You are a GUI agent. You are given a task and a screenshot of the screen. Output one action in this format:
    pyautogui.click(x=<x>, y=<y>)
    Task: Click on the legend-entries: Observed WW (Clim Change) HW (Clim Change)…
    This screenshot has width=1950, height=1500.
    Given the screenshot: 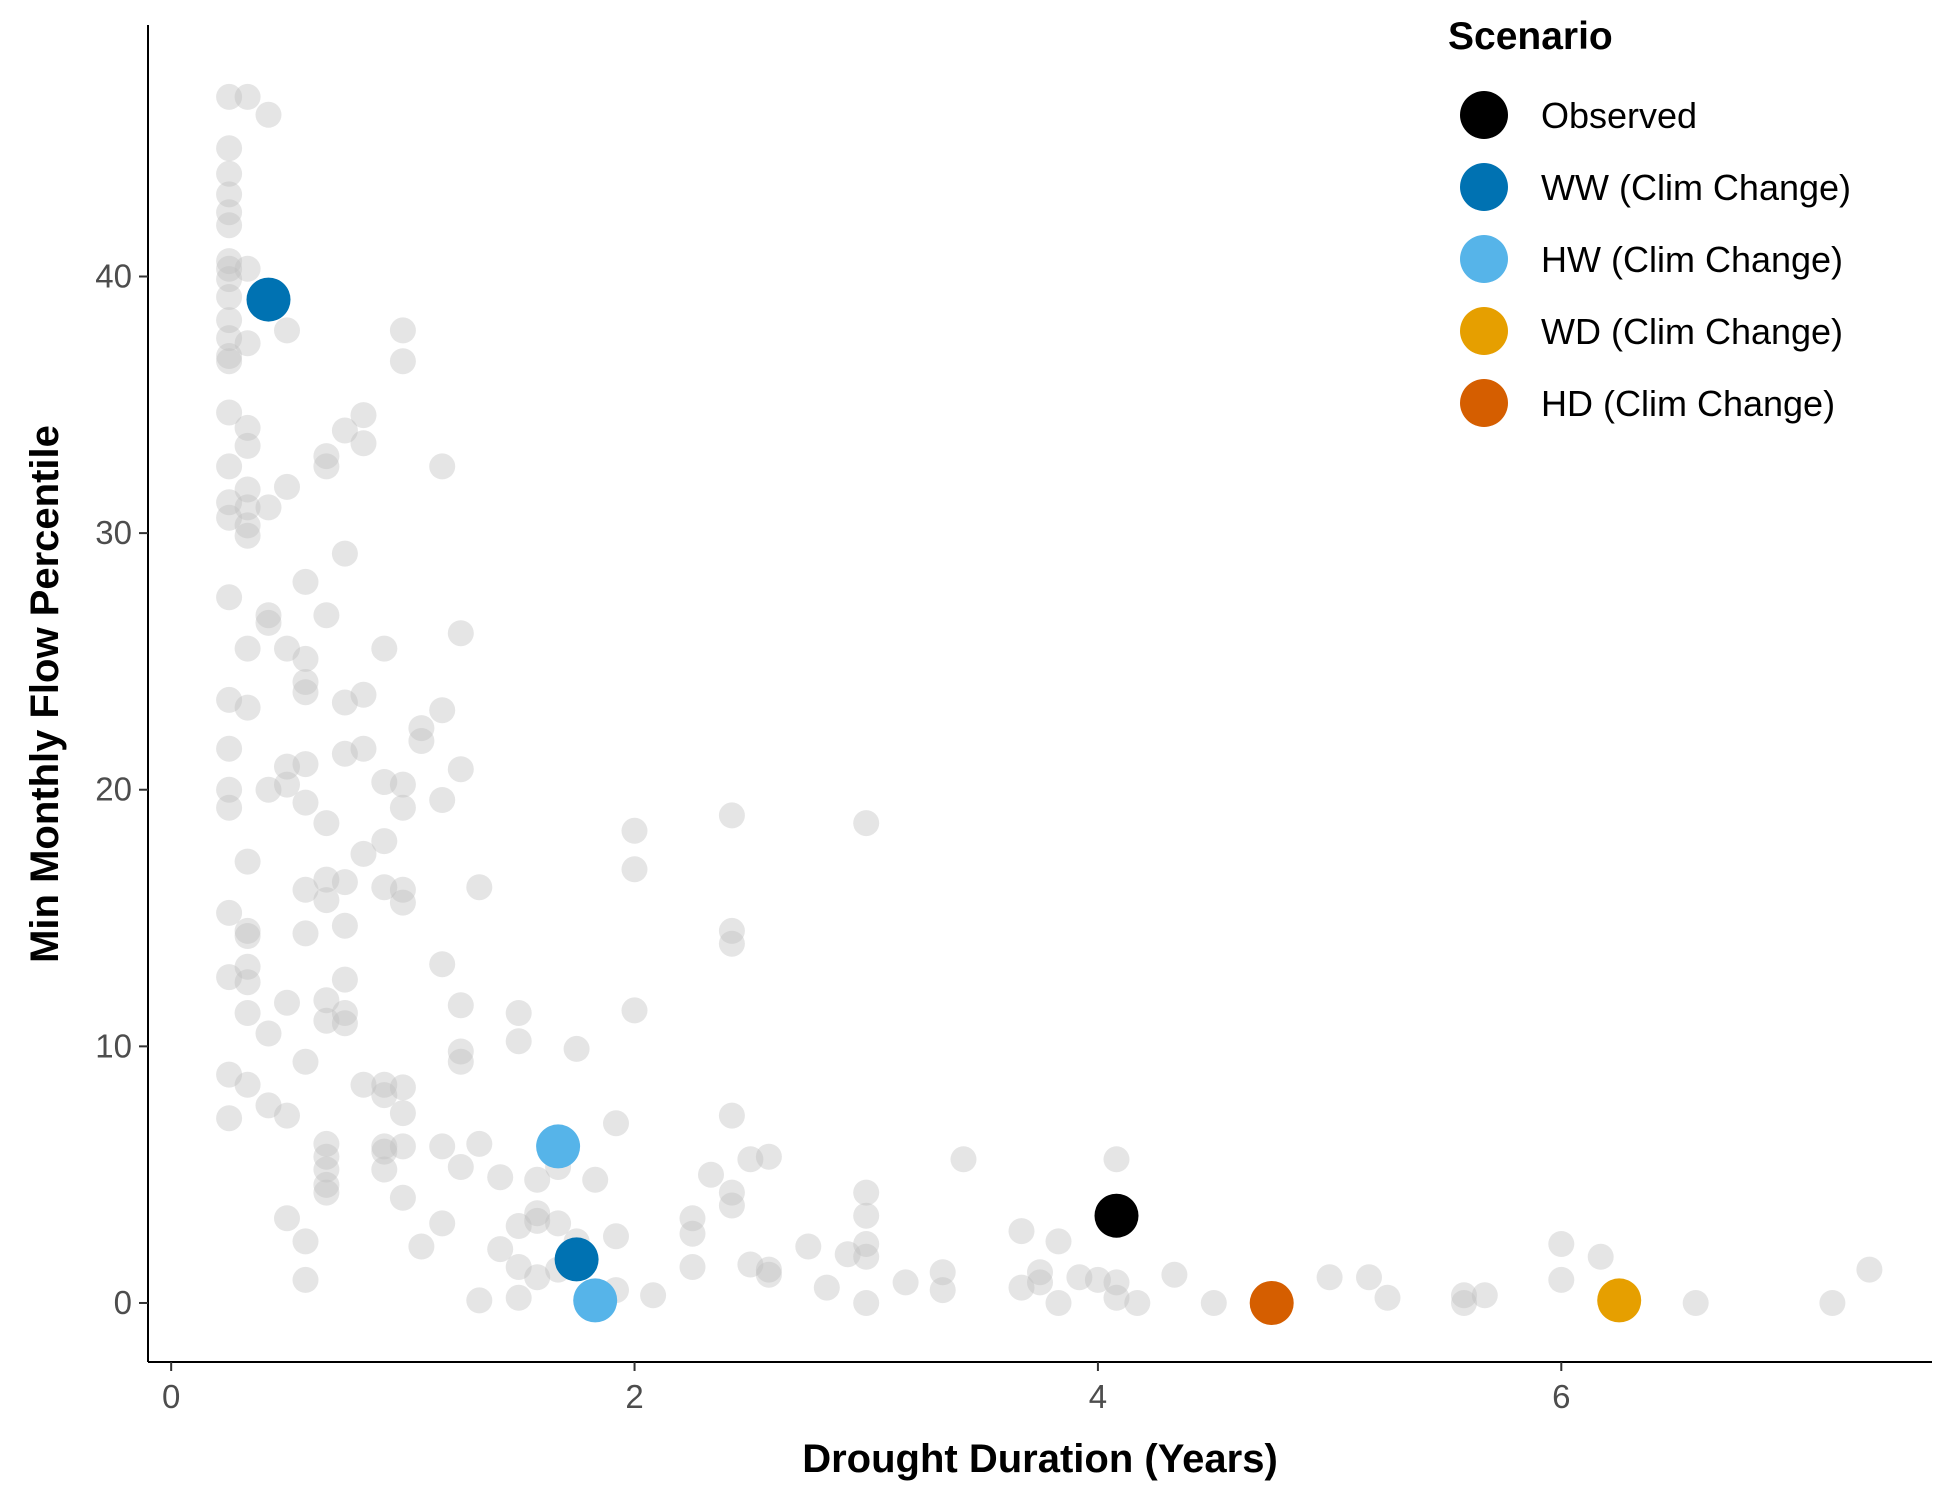 What is the action you would take?
    pyautogui.click(x=1655, y=259)
    